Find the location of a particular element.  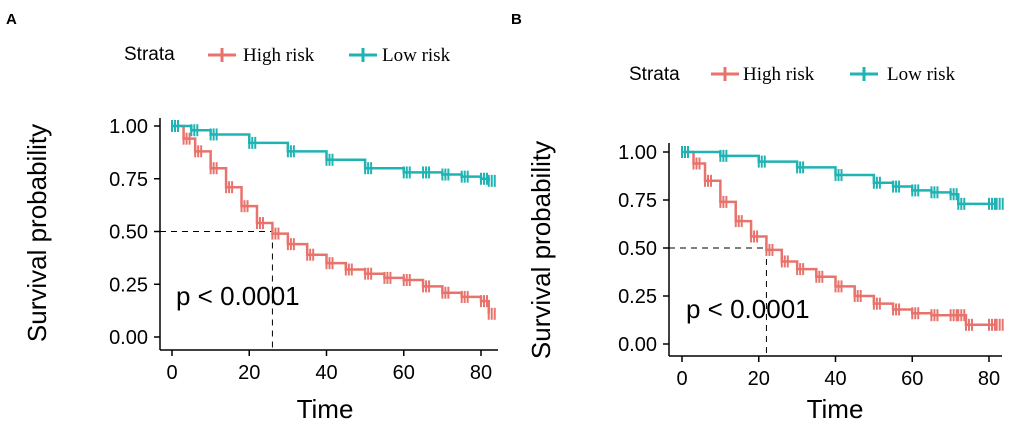

legend-b: Strata High risk Low risk is located at coordinates (792, 74).